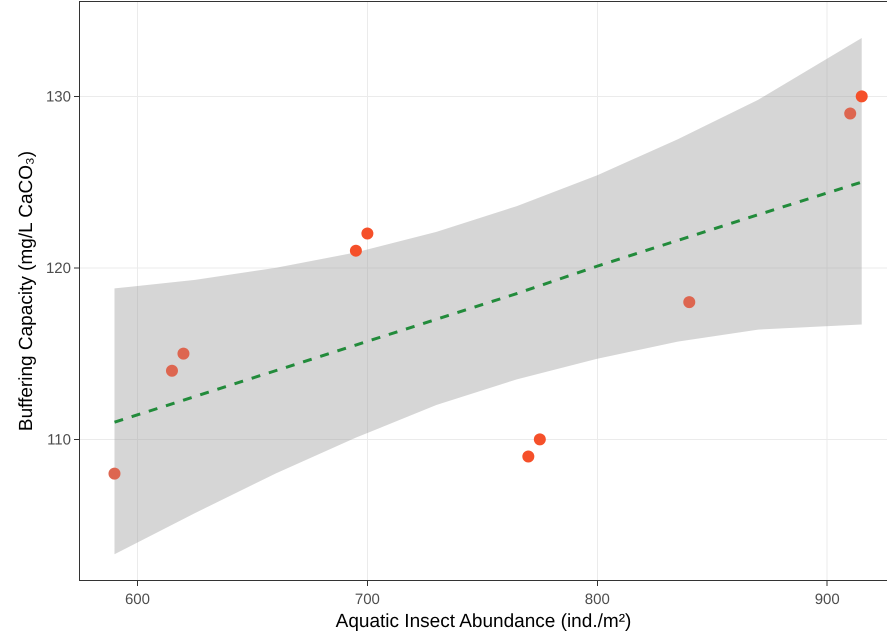  I want to click on x-tick-label: 900, so click(827, 599).